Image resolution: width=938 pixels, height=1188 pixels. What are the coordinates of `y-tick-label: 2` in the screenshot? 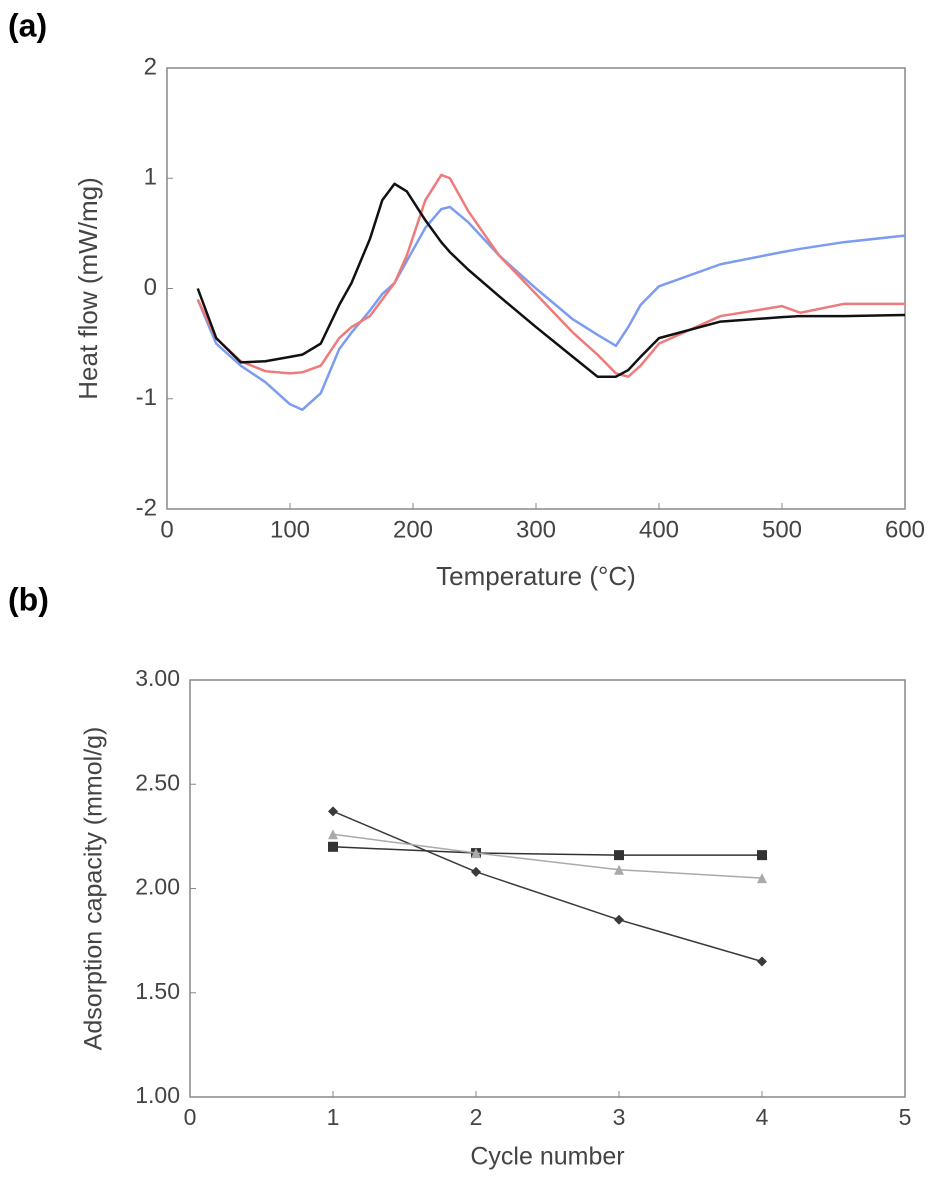 It's located at (150, 66).